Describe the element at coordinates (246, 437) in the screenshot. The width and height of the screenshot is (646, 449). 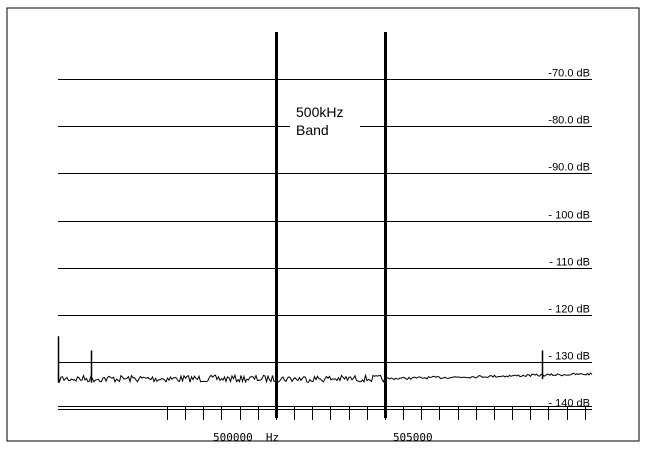
I see `x-tick-label: 500000 Hz` at that location.